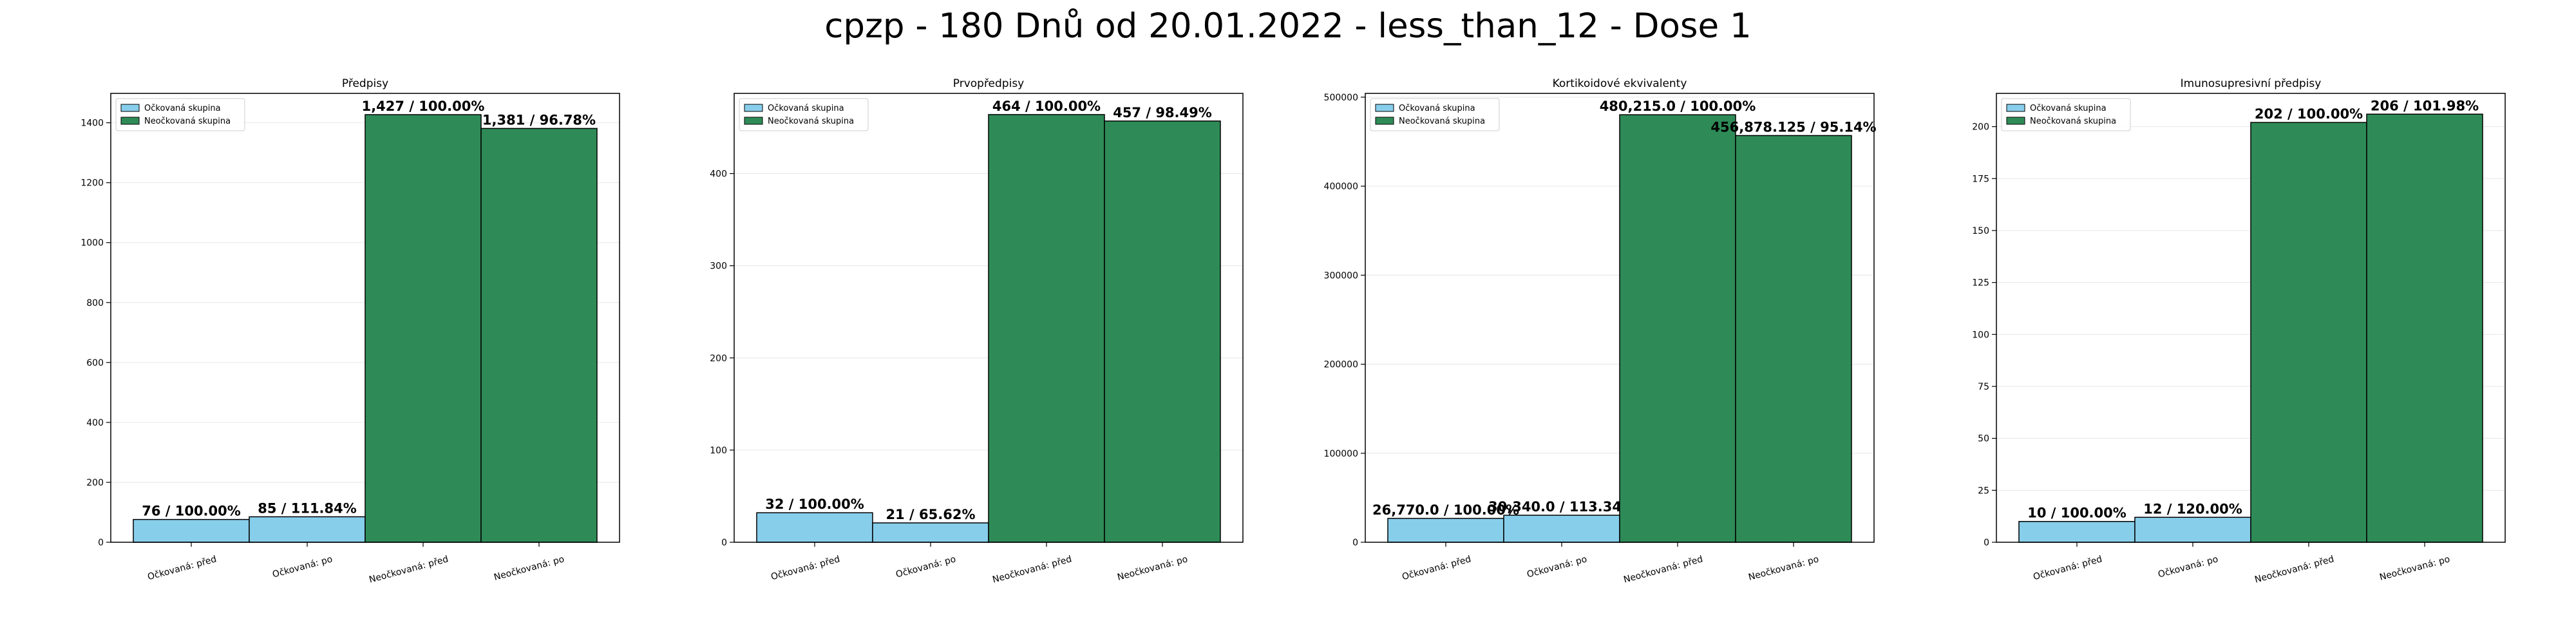 Image resolution: width=2576 pixels, height=644 pixels. Describe the element at coordinates (1983, 491) in the screenshot. I see `y-tick-label: 25` at that location.